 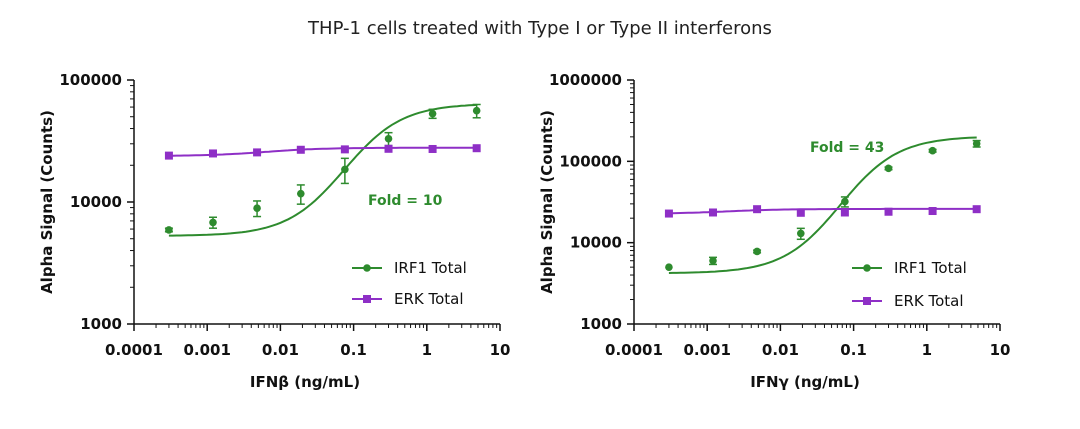 I want to click on y-tick-label: 1000000, so click(x=585, y=80).